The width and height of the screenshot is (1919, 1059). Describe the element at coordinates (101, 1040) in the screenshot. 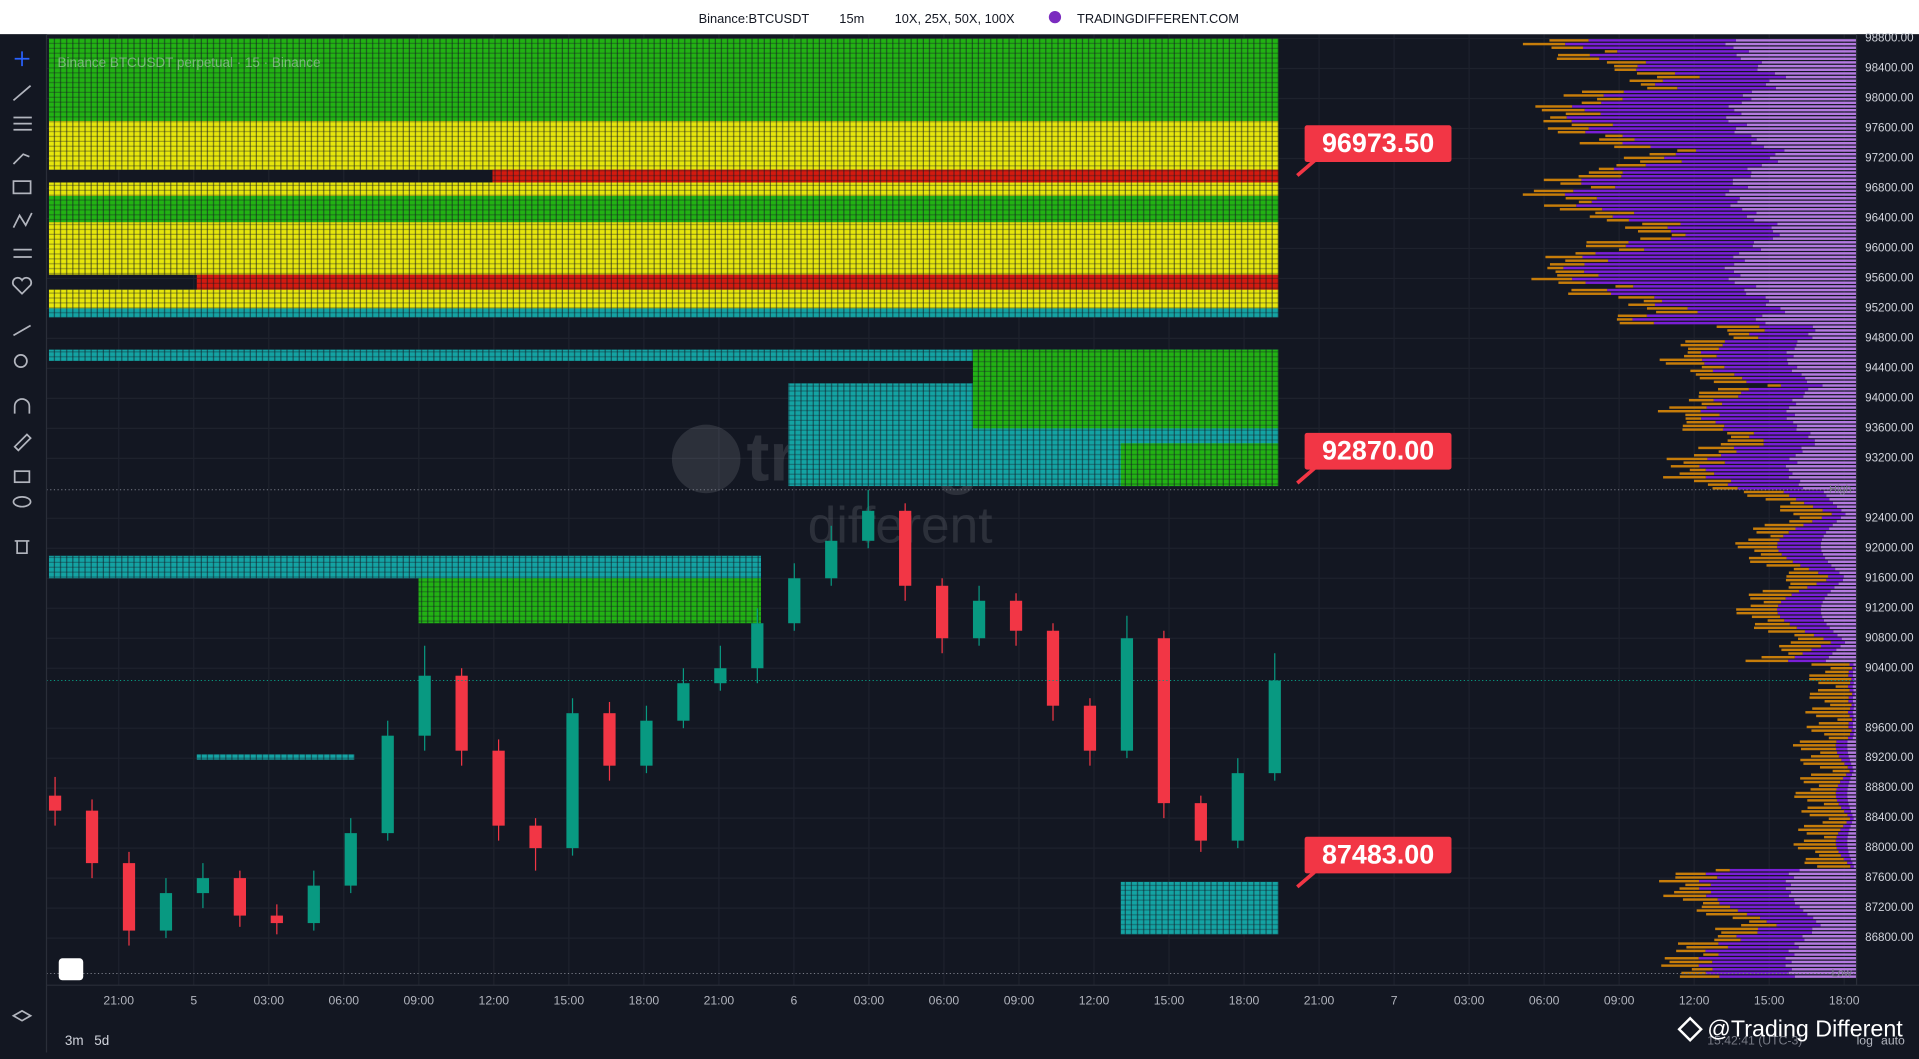

I see `range-button: 5d` at that location.